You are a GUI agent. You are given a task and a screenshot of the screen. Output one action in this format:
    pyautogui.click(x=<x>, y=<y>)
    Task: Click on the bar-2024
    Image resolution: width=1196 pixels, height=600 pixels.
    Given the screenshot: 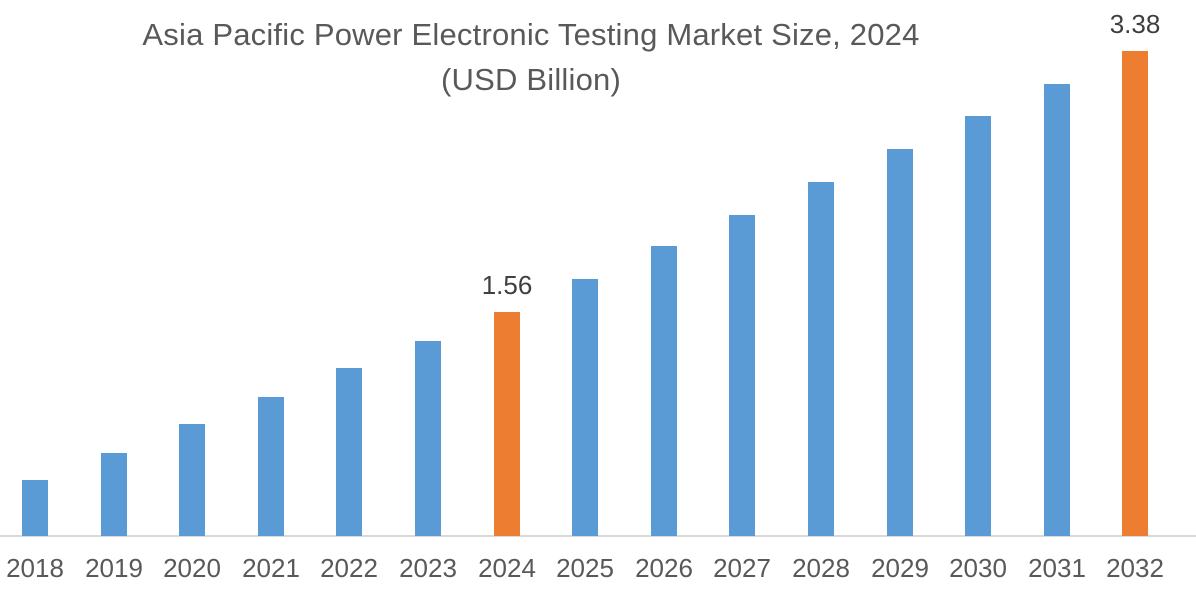 What is the action you would take?
    pyautogui.click(x=507, y=424)
    